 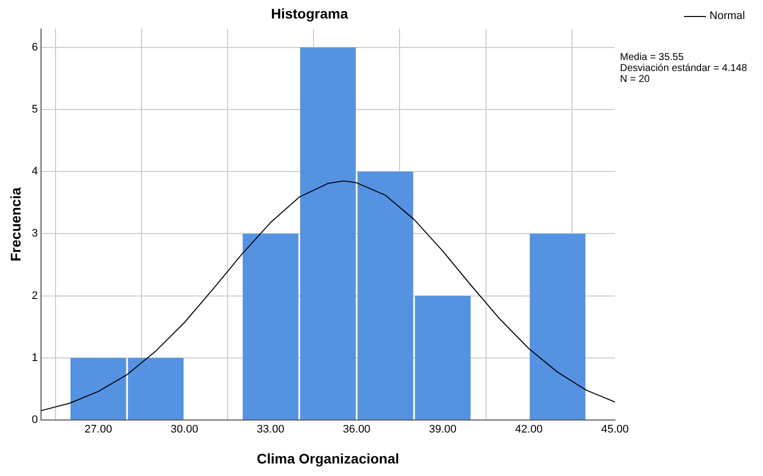 I want to click on x-tick-label: 39.00, so click(x=443, y=430).